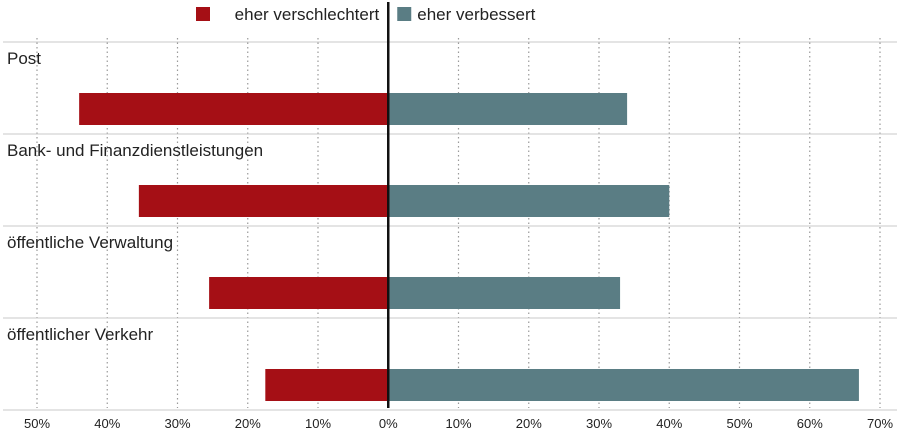 The image size is (900, 437). What do you see at coordinates (529, 423) in the screenshot?
I see `x-tick-label-7: 20%` at bounding box center [529, 423].